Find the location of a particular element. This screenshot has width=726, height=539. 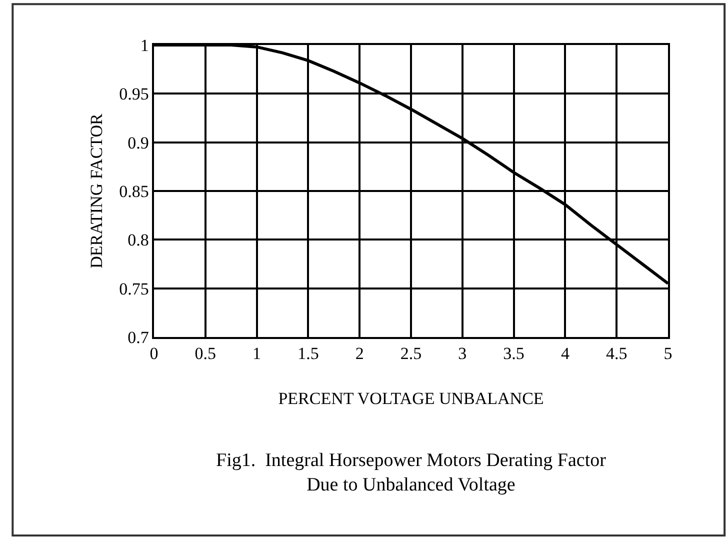

y-tick-label: 1 is located at coordinates (144, 45).